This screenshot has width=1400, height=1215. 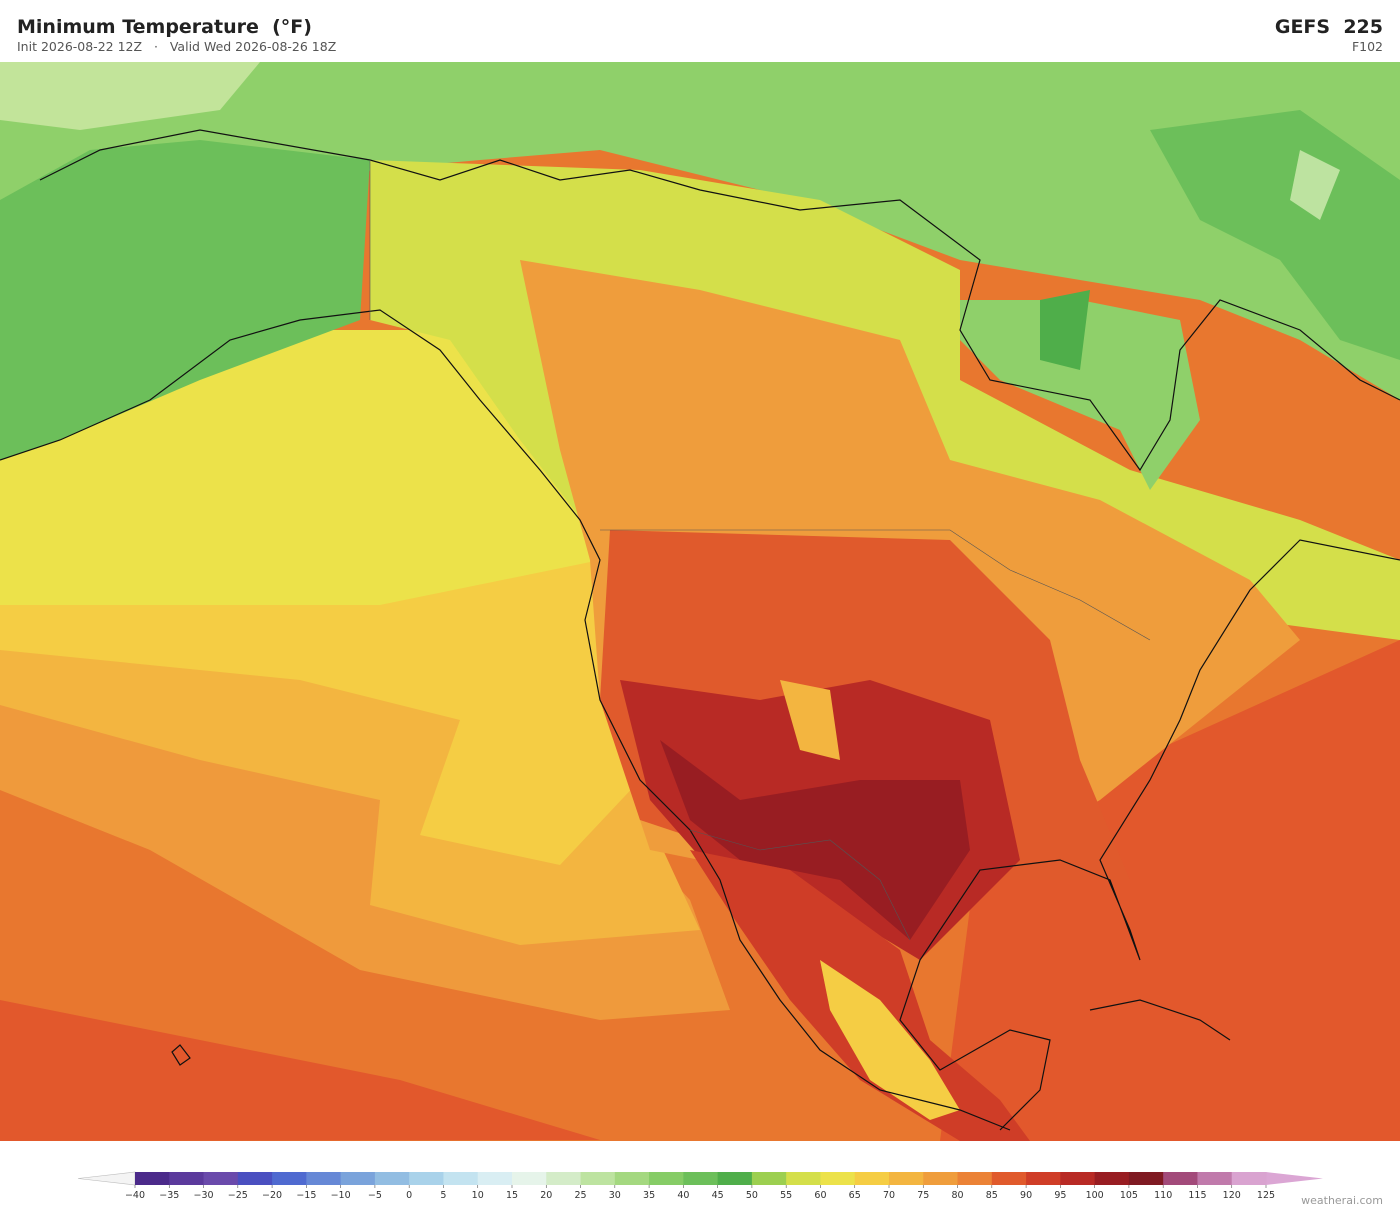 I want to click on colorbar-label: 0, so click(x=409, y=1195).